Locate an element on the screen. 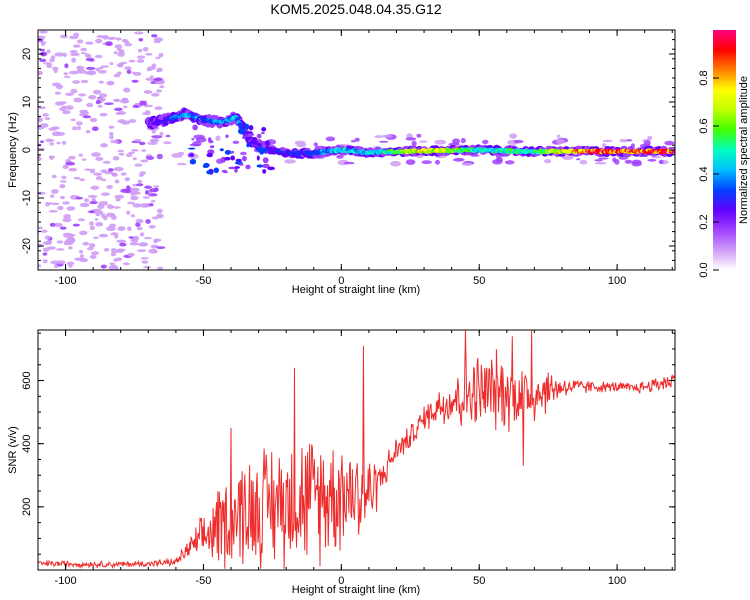 The height and width of the screenshot is (600, 750). y-tick-label: 0 is located at coordinates (27, 150).